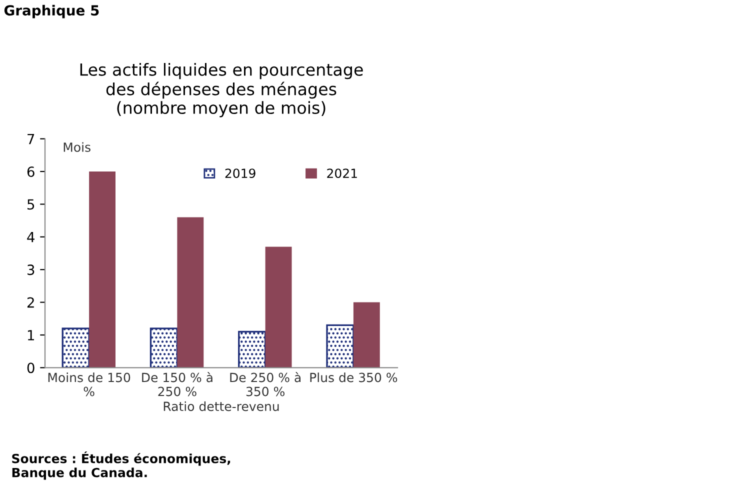  What do you see at coordinates (30, 302) in the screenshot?
I see `y-tick-label: 2` at bounding box center [30, 302].